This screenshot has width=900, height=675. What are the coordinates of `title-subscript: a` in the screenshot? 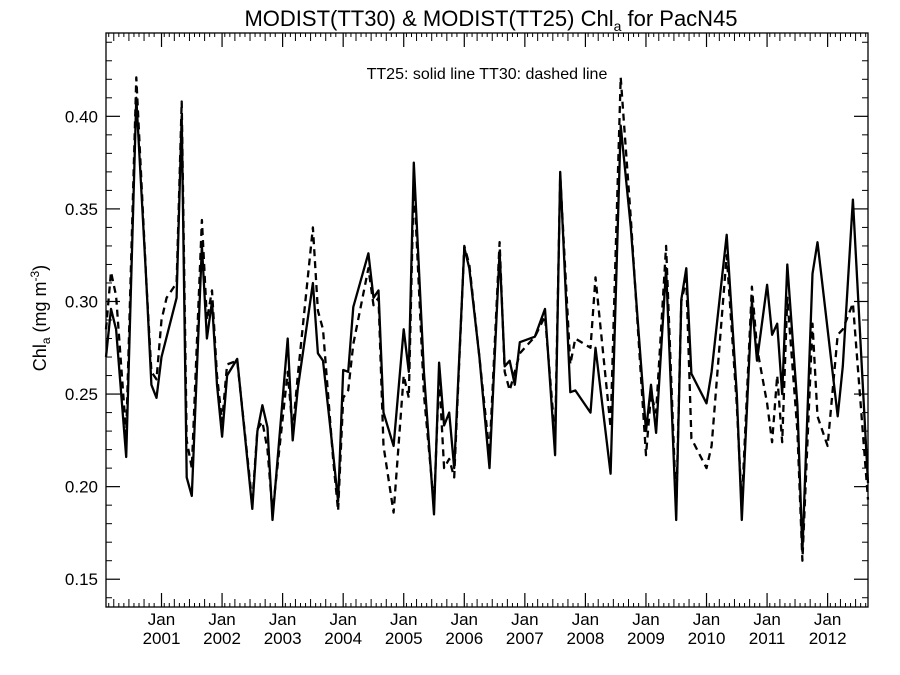 It's located at (618, 26).